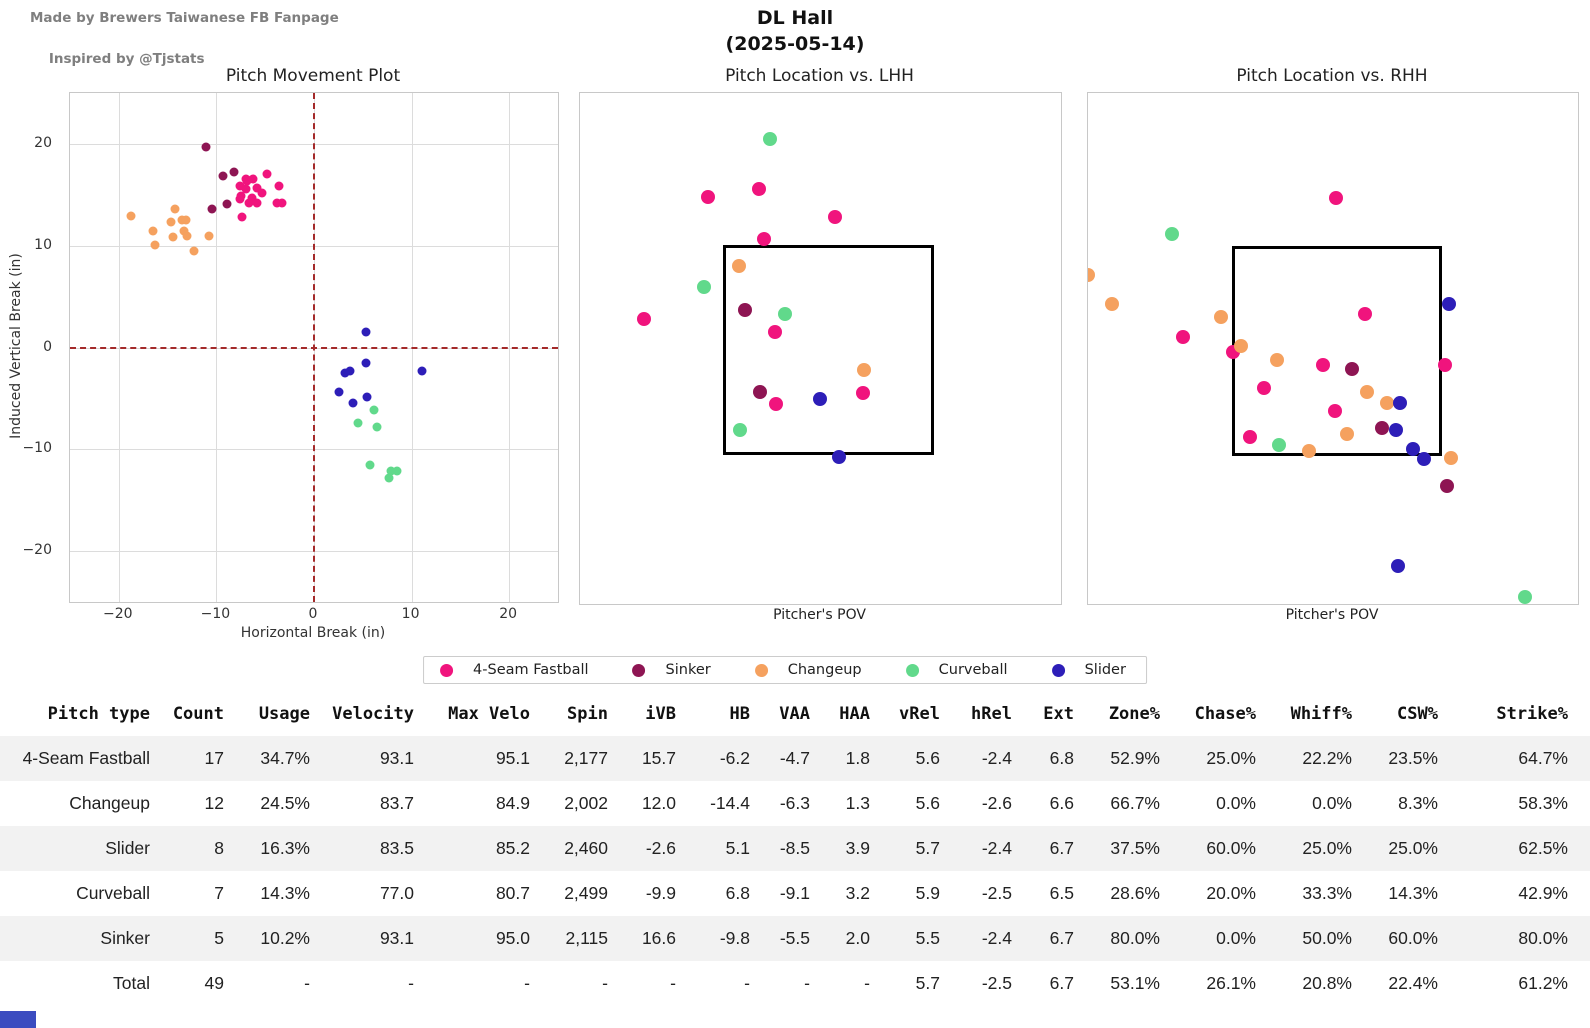  What do you see at coordinates (1061, 758) in the screenshot?
I see `table-cell: 6.8` at bounding box center [1061, 758].